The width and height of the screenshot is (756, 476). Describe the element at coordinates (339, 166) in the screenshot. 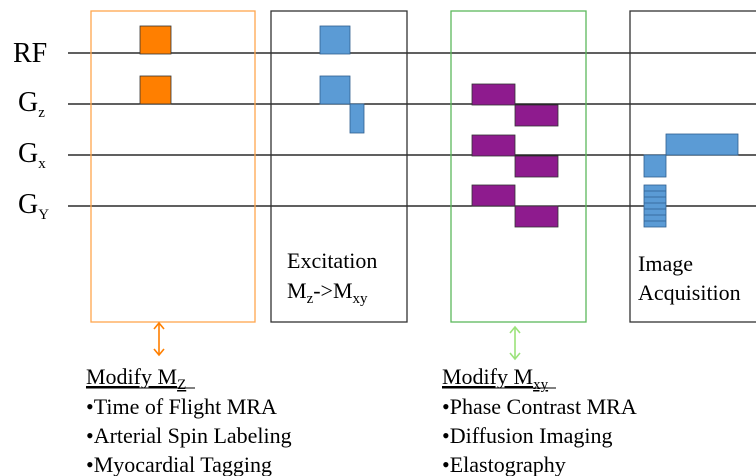

I see `excitation-box` at that location.